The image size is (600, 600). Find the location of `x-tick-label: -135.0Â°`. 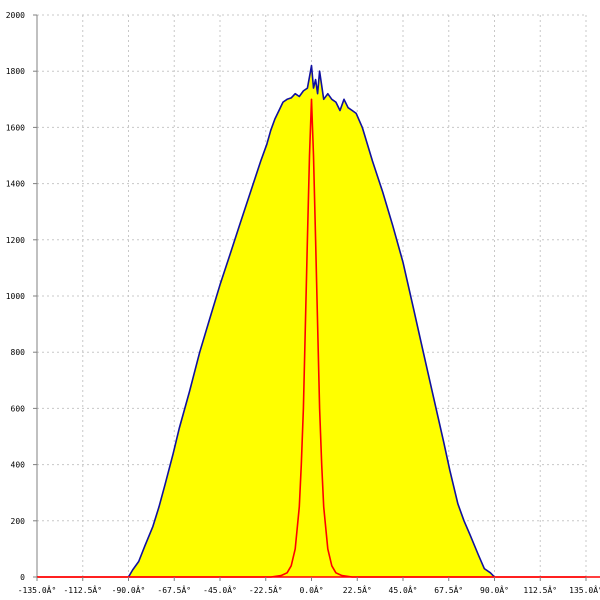

x-tick-label: -135.0Â° is located at coordinates (37, 589).